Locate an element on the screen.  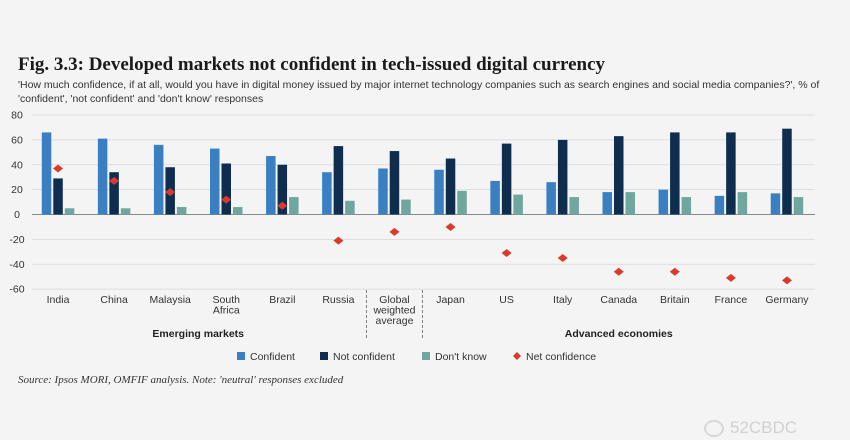
bar-don-t-know-brazil is located at coordinates (294, 206).